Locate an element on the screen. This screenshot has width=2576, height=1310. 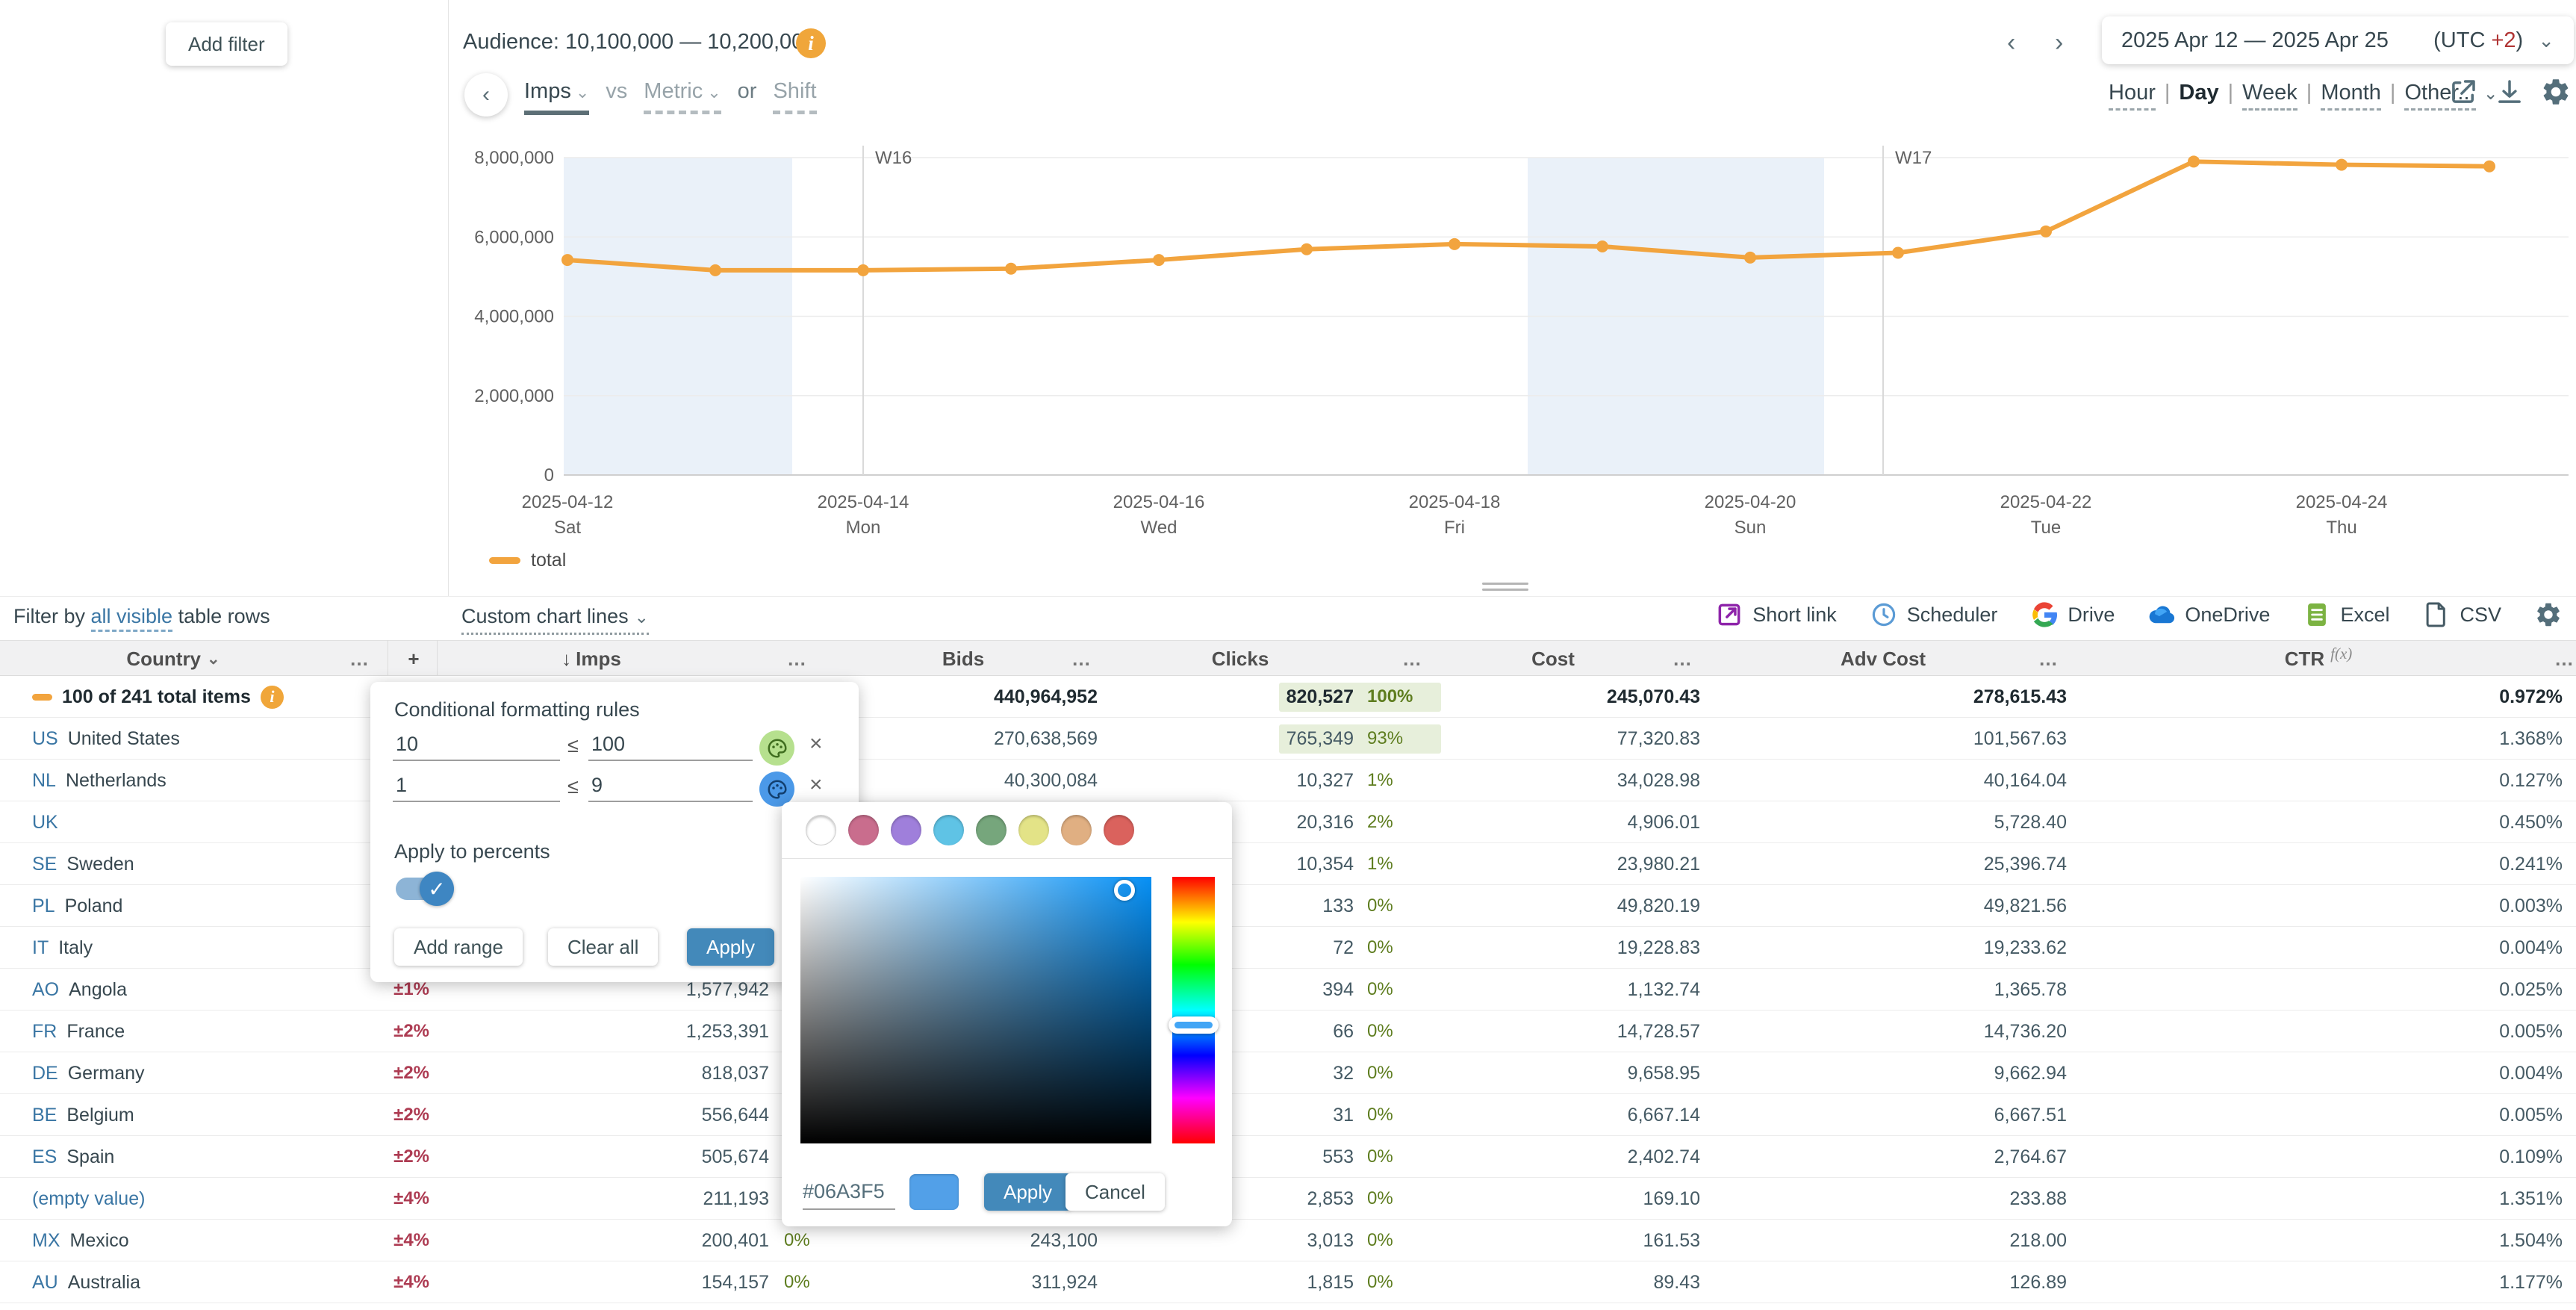
country-cell: NL Netherlands is located at coordinates (99, 781).